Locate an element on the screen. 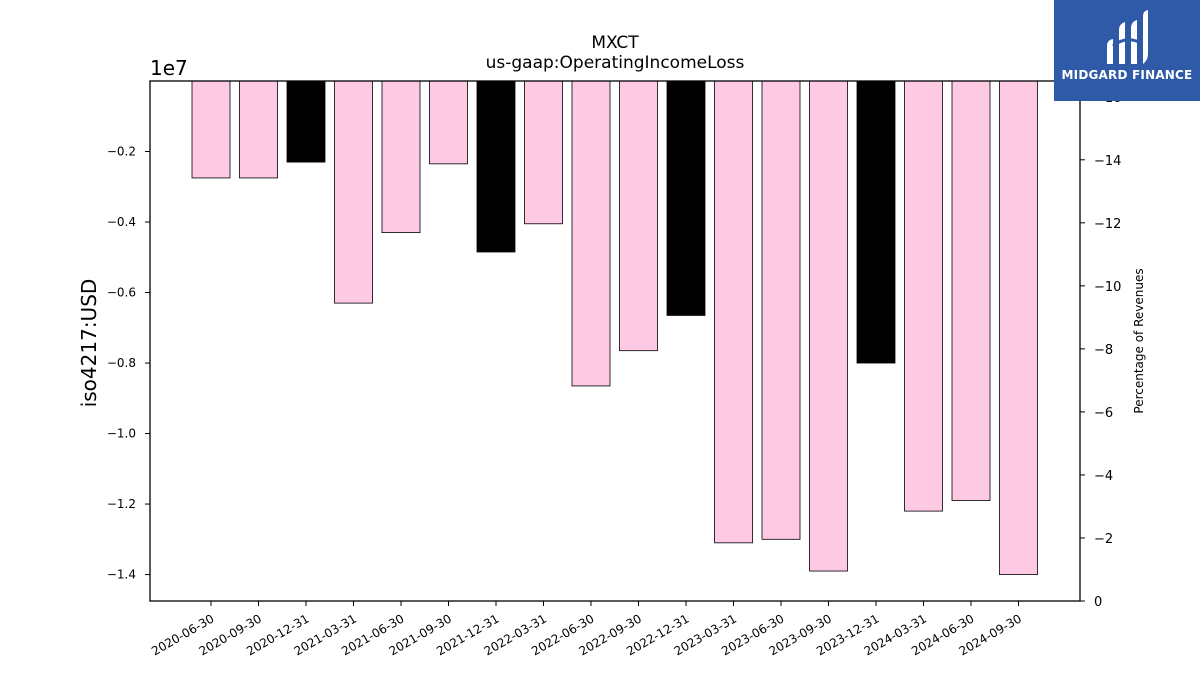 The width and height of the screenshot is (1200, 675). y2-tick-label: −4 is located at coordinates (1103, 476).